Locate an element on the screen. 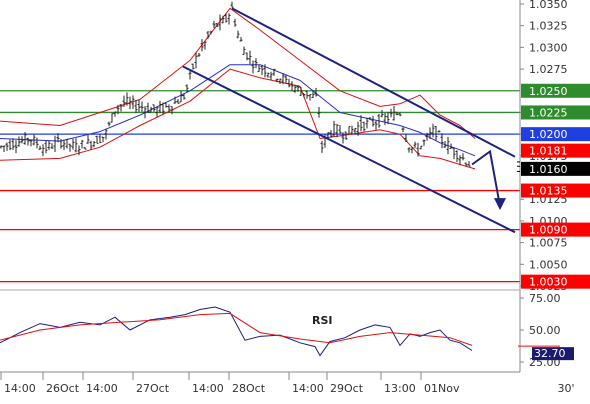 The height and width of the screenshot is (404, 590). level-label-1.0030-box is located at coordinates (555, 281).